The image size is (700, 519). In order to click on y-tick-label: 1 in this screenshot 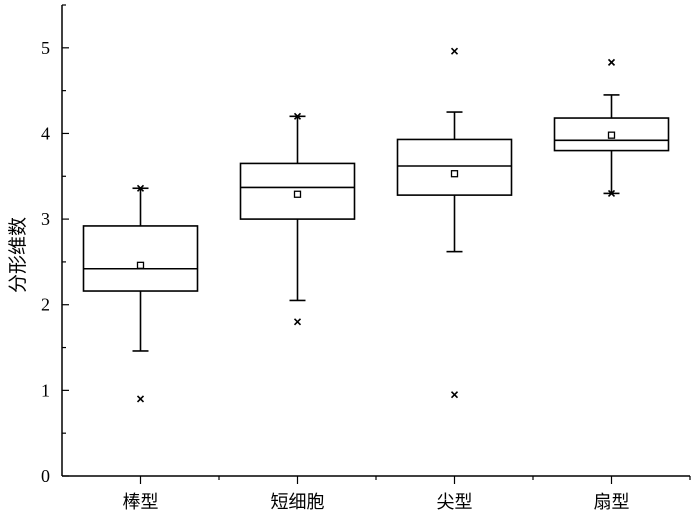, I will do `click(45, 390)`.